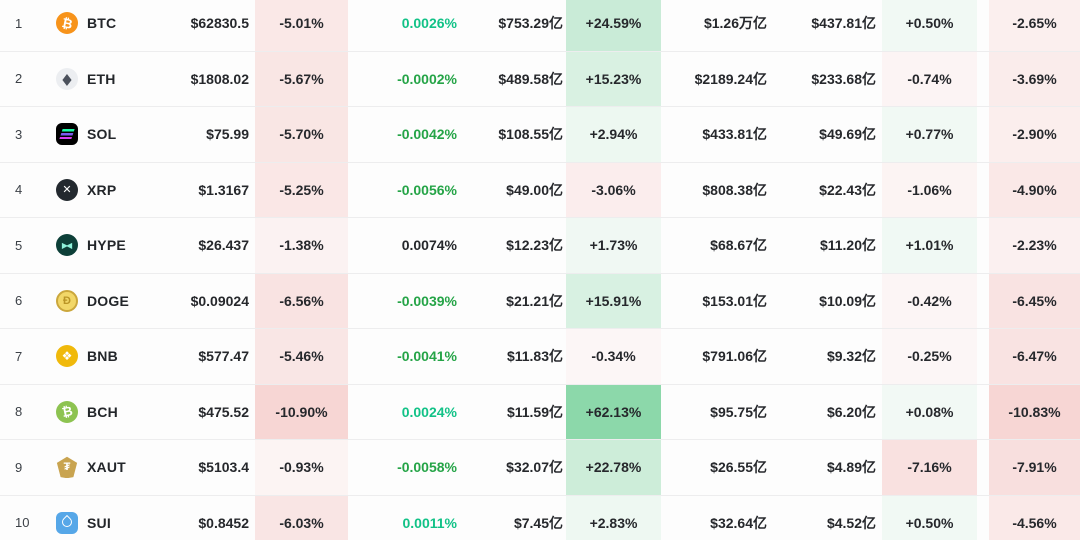  I want to click on btc-icon, so click(67, 23).